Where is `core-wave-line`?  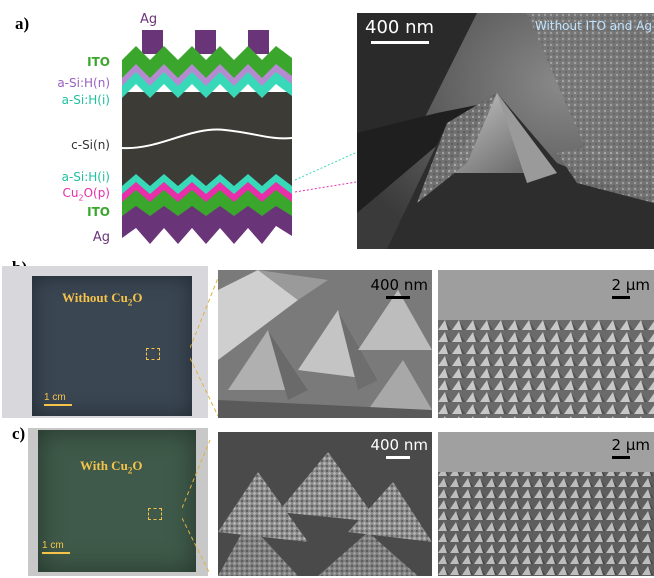
core-wave-line is located at coordinates (207, 139).